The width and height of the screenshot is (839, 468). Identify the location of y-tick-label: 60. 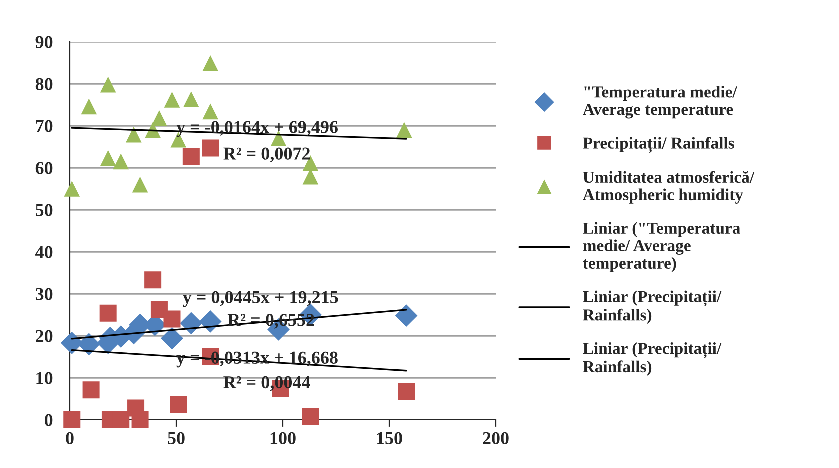
(44, 168).